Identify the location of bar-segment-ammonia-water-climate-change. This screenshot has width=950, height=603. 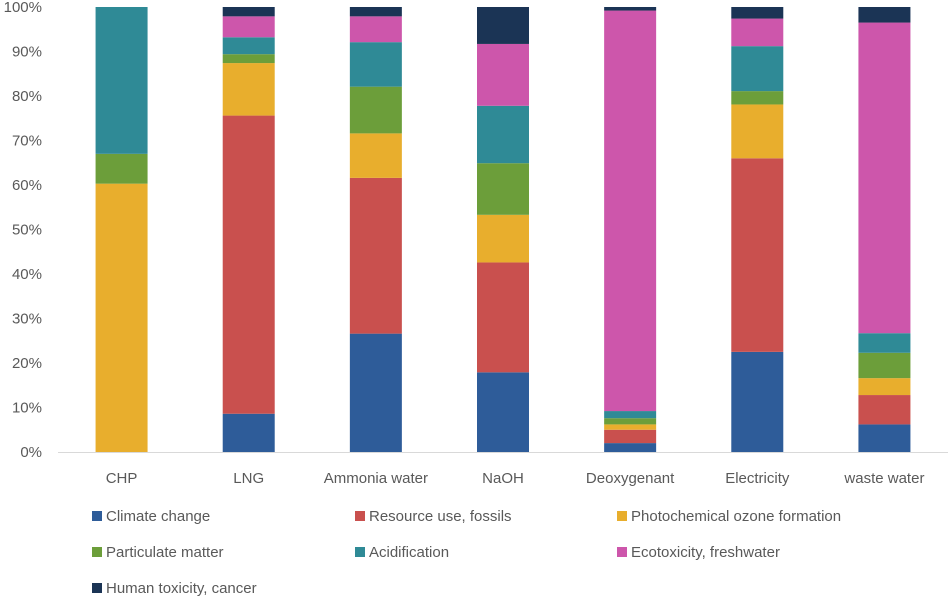
(375, 392).